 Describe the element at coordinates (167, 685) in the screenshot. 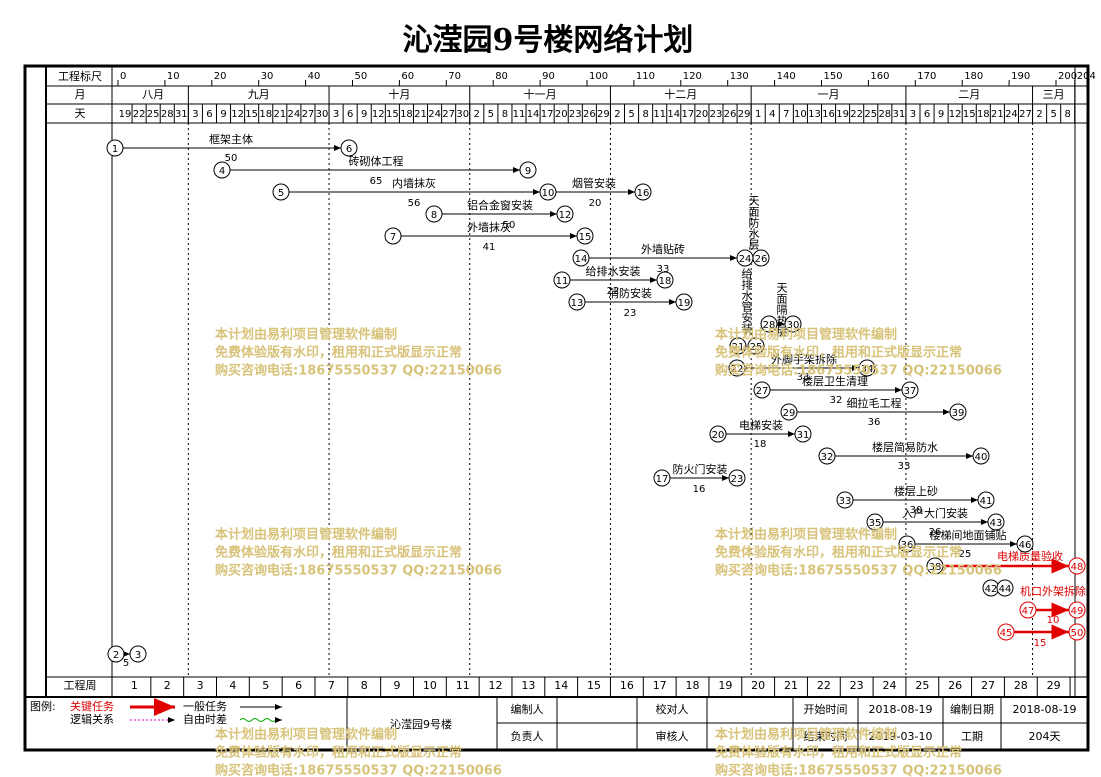

I see `week-label: 2` at that location.